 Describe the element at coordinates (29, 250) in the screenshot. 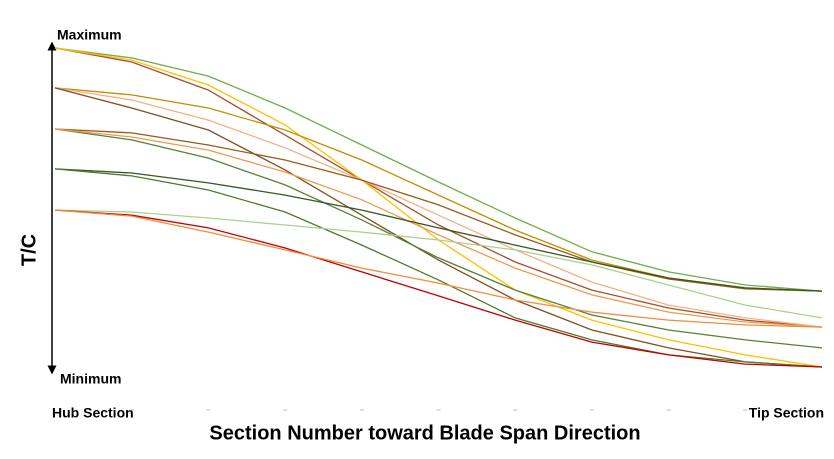

I see `y-axis-title: T/C` at that location.